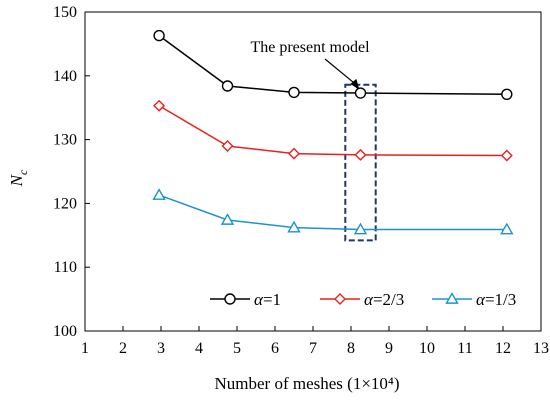  What do you see at coordinates (355, 84) in the screenshot?
I see `annotation-arrow-head` at bounding box center [355, 84].